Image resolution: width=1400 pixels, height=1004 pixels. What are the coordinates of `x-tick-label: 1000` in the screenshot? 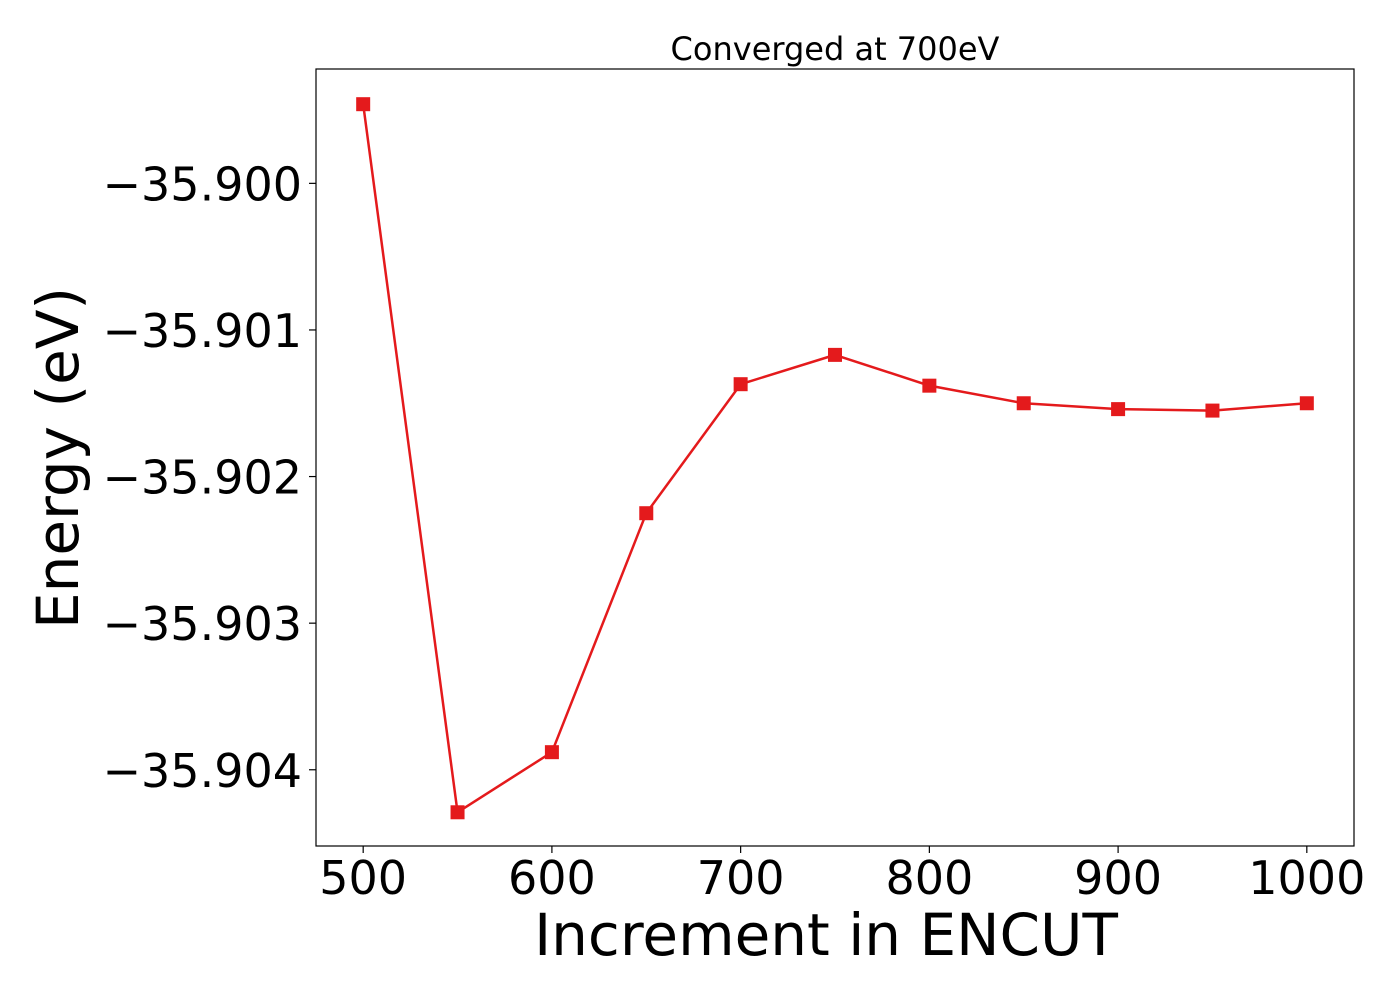 It's located at (1306, 878).